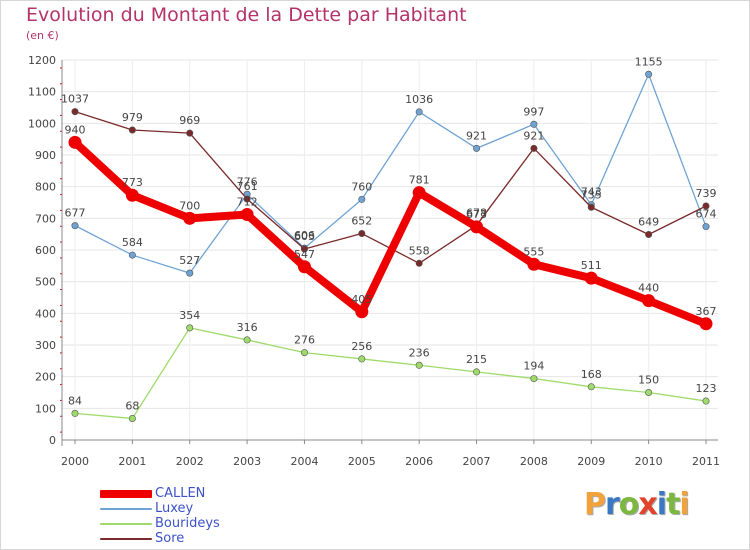  I want to click on series-line-bourideys, so click(390, 373).